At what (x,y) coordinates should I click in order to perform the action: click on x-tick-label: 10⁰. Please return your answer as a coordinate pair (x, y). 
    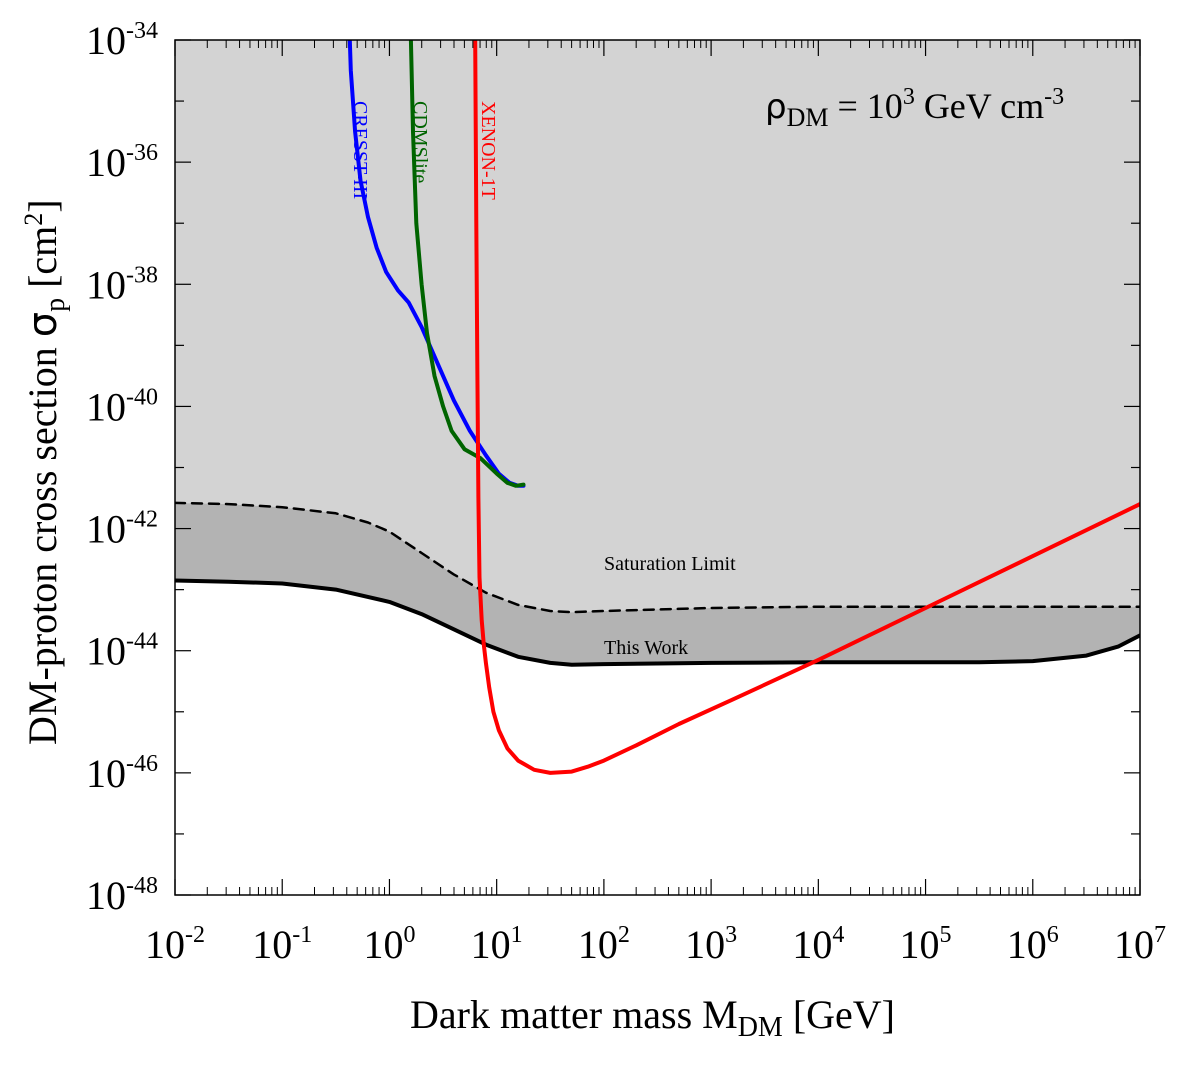
    Looking at the image, I should click on (389, 944).